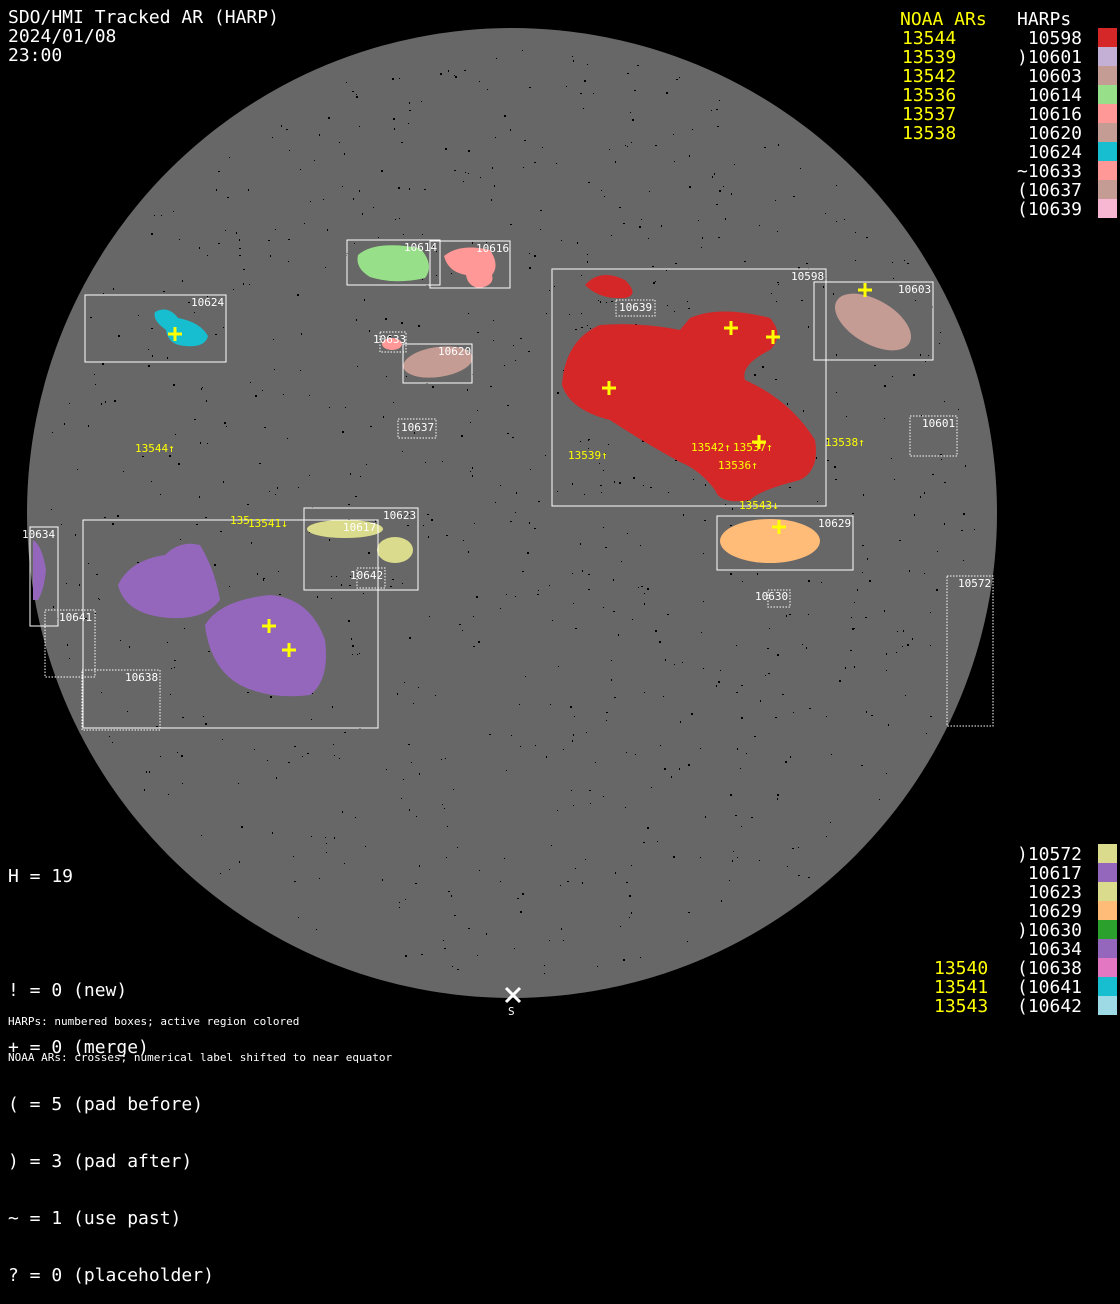 The height and width of the screenshot is (1304, 1120). What do you see at coordinates (75, 617) in the screenshot?
I see `harp-label: 10641` at bounding box center [75, 617].